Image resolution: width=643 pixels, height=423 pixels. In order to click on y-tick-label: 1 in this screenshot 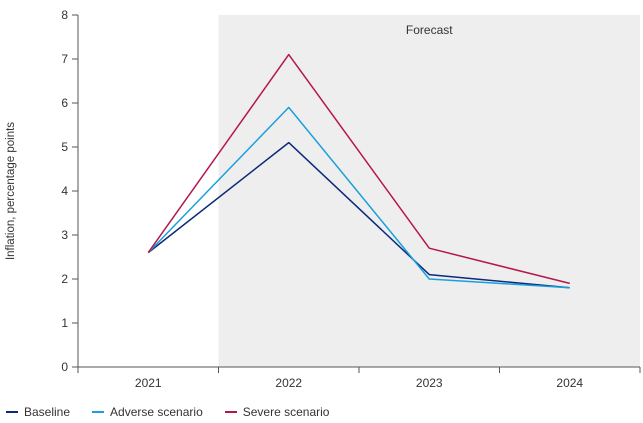, I will do `click(64, 323)`.